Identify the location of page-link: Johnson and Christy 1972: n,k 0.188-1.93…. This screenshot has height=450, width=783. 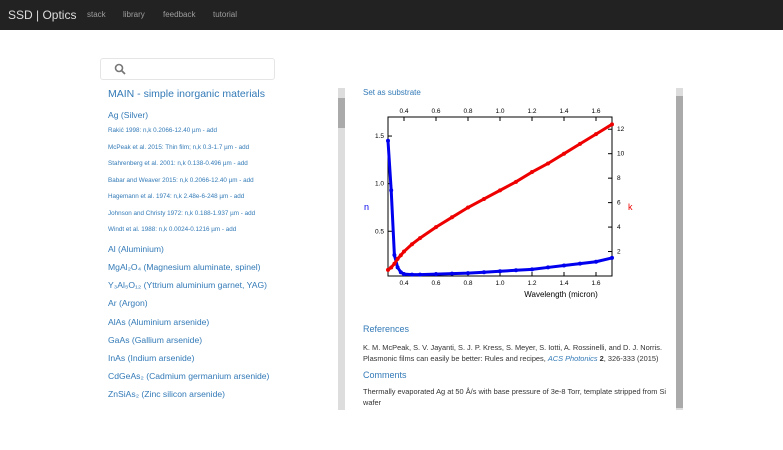
(175, 213).